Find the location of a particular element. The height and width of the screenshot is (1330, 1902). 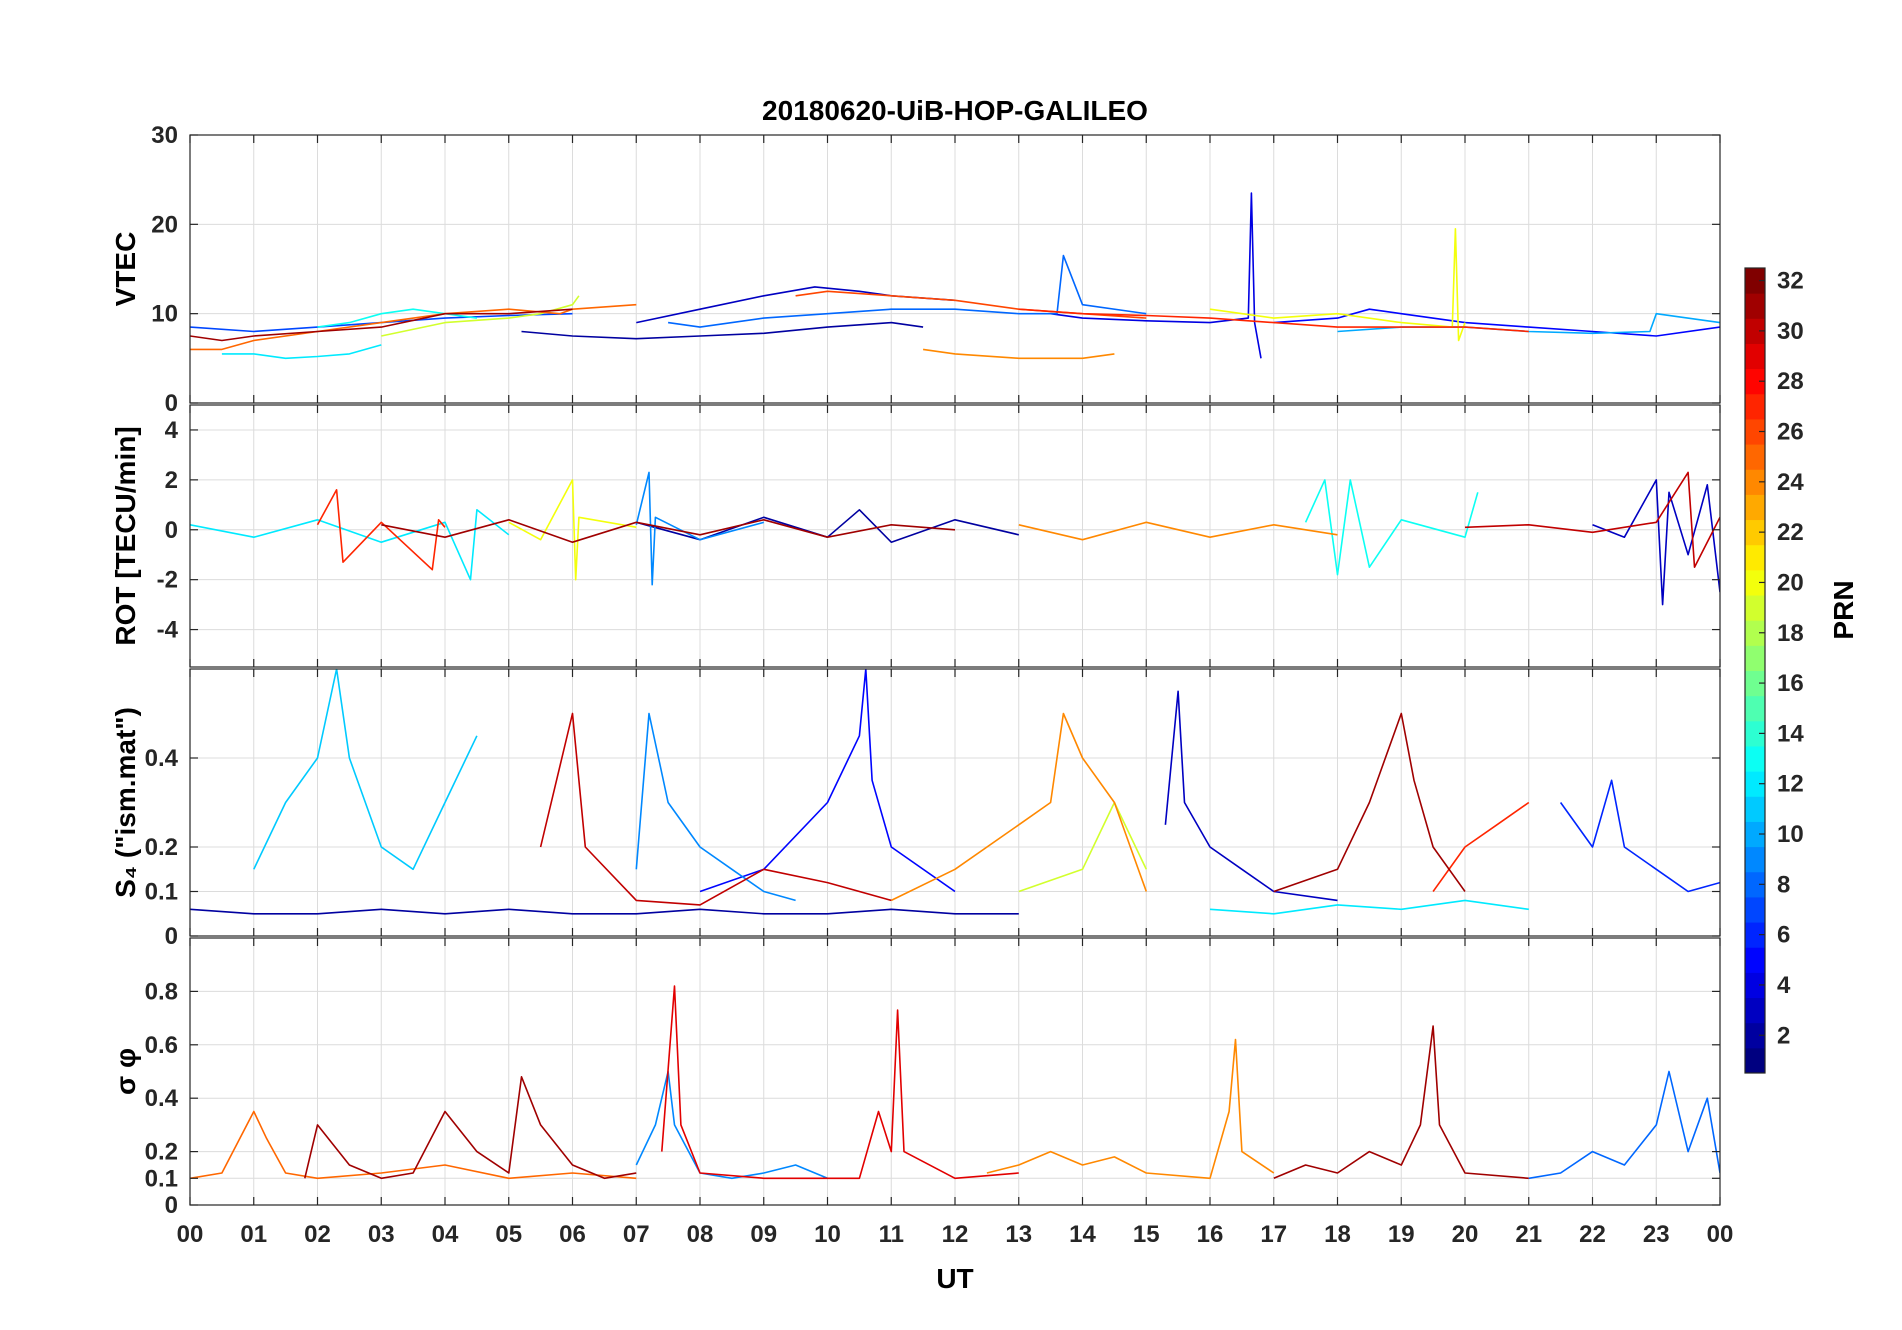

colorbar-tick-label: 24 is located at coordinates (1790, 482).